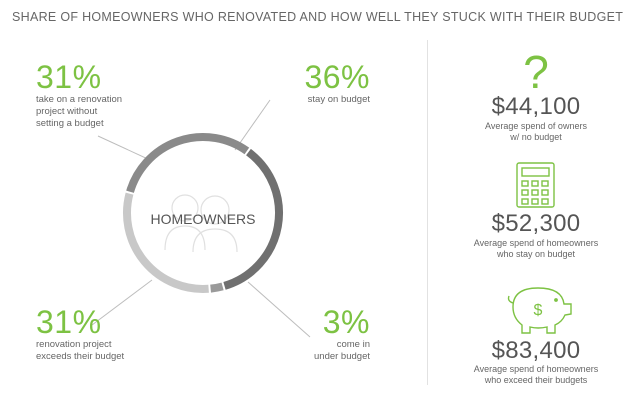 The width and height of the screenshot is (640, 410). What do you see at coordinates (427, 212) in the screenshot?
I see `column-divider` at bounding box center [427, 212].